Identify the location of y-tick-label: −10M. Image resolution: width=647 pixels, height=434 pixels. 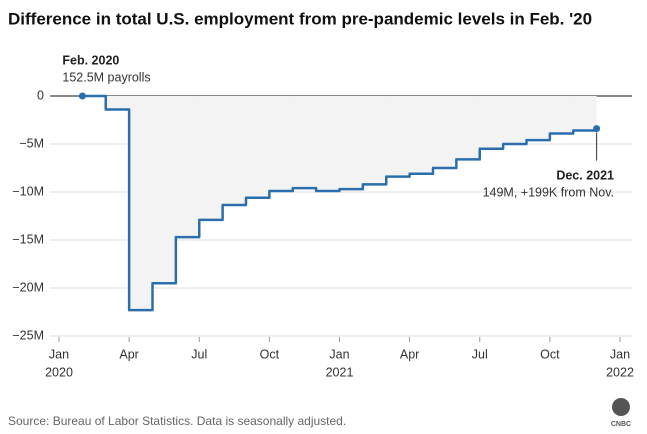
(28, 191).